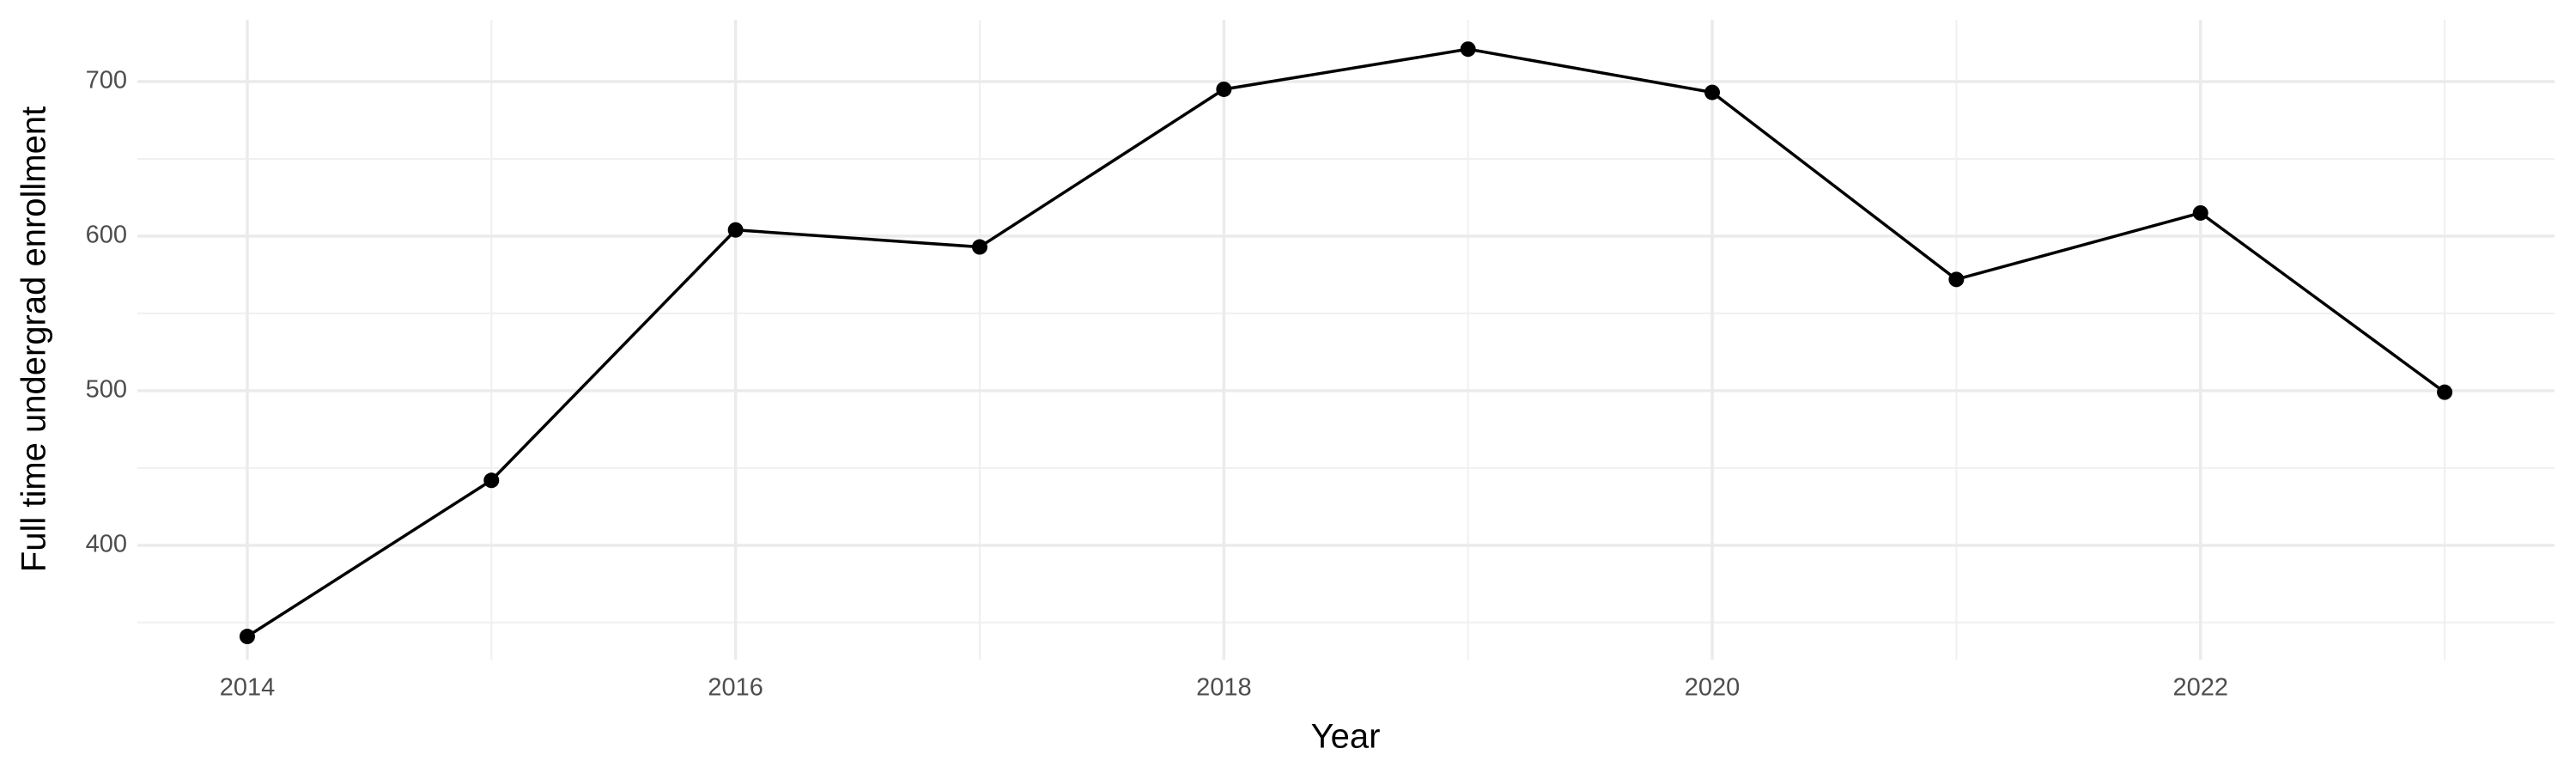 This screenshot has height=773, width=2576. Describe the element at coordinates (106, 80) in the screenshot. I see `y-tick-label: 700` at that location.